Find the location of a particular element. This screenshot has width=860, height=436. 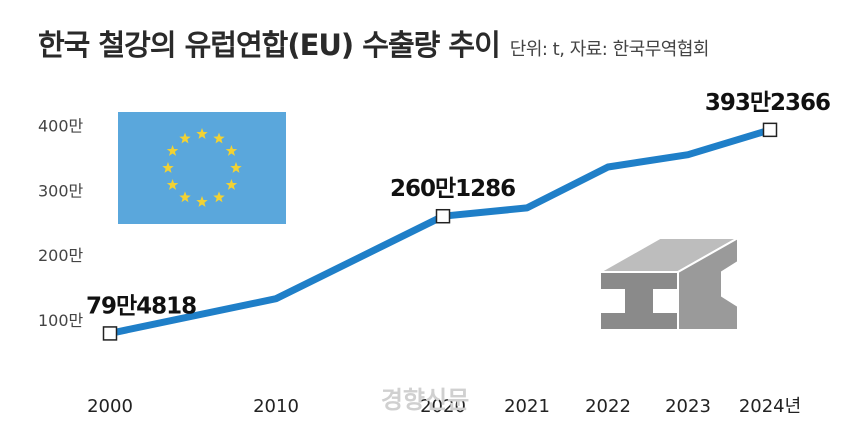

x-tick-label: 2020 is located at coordinates (443, 406).